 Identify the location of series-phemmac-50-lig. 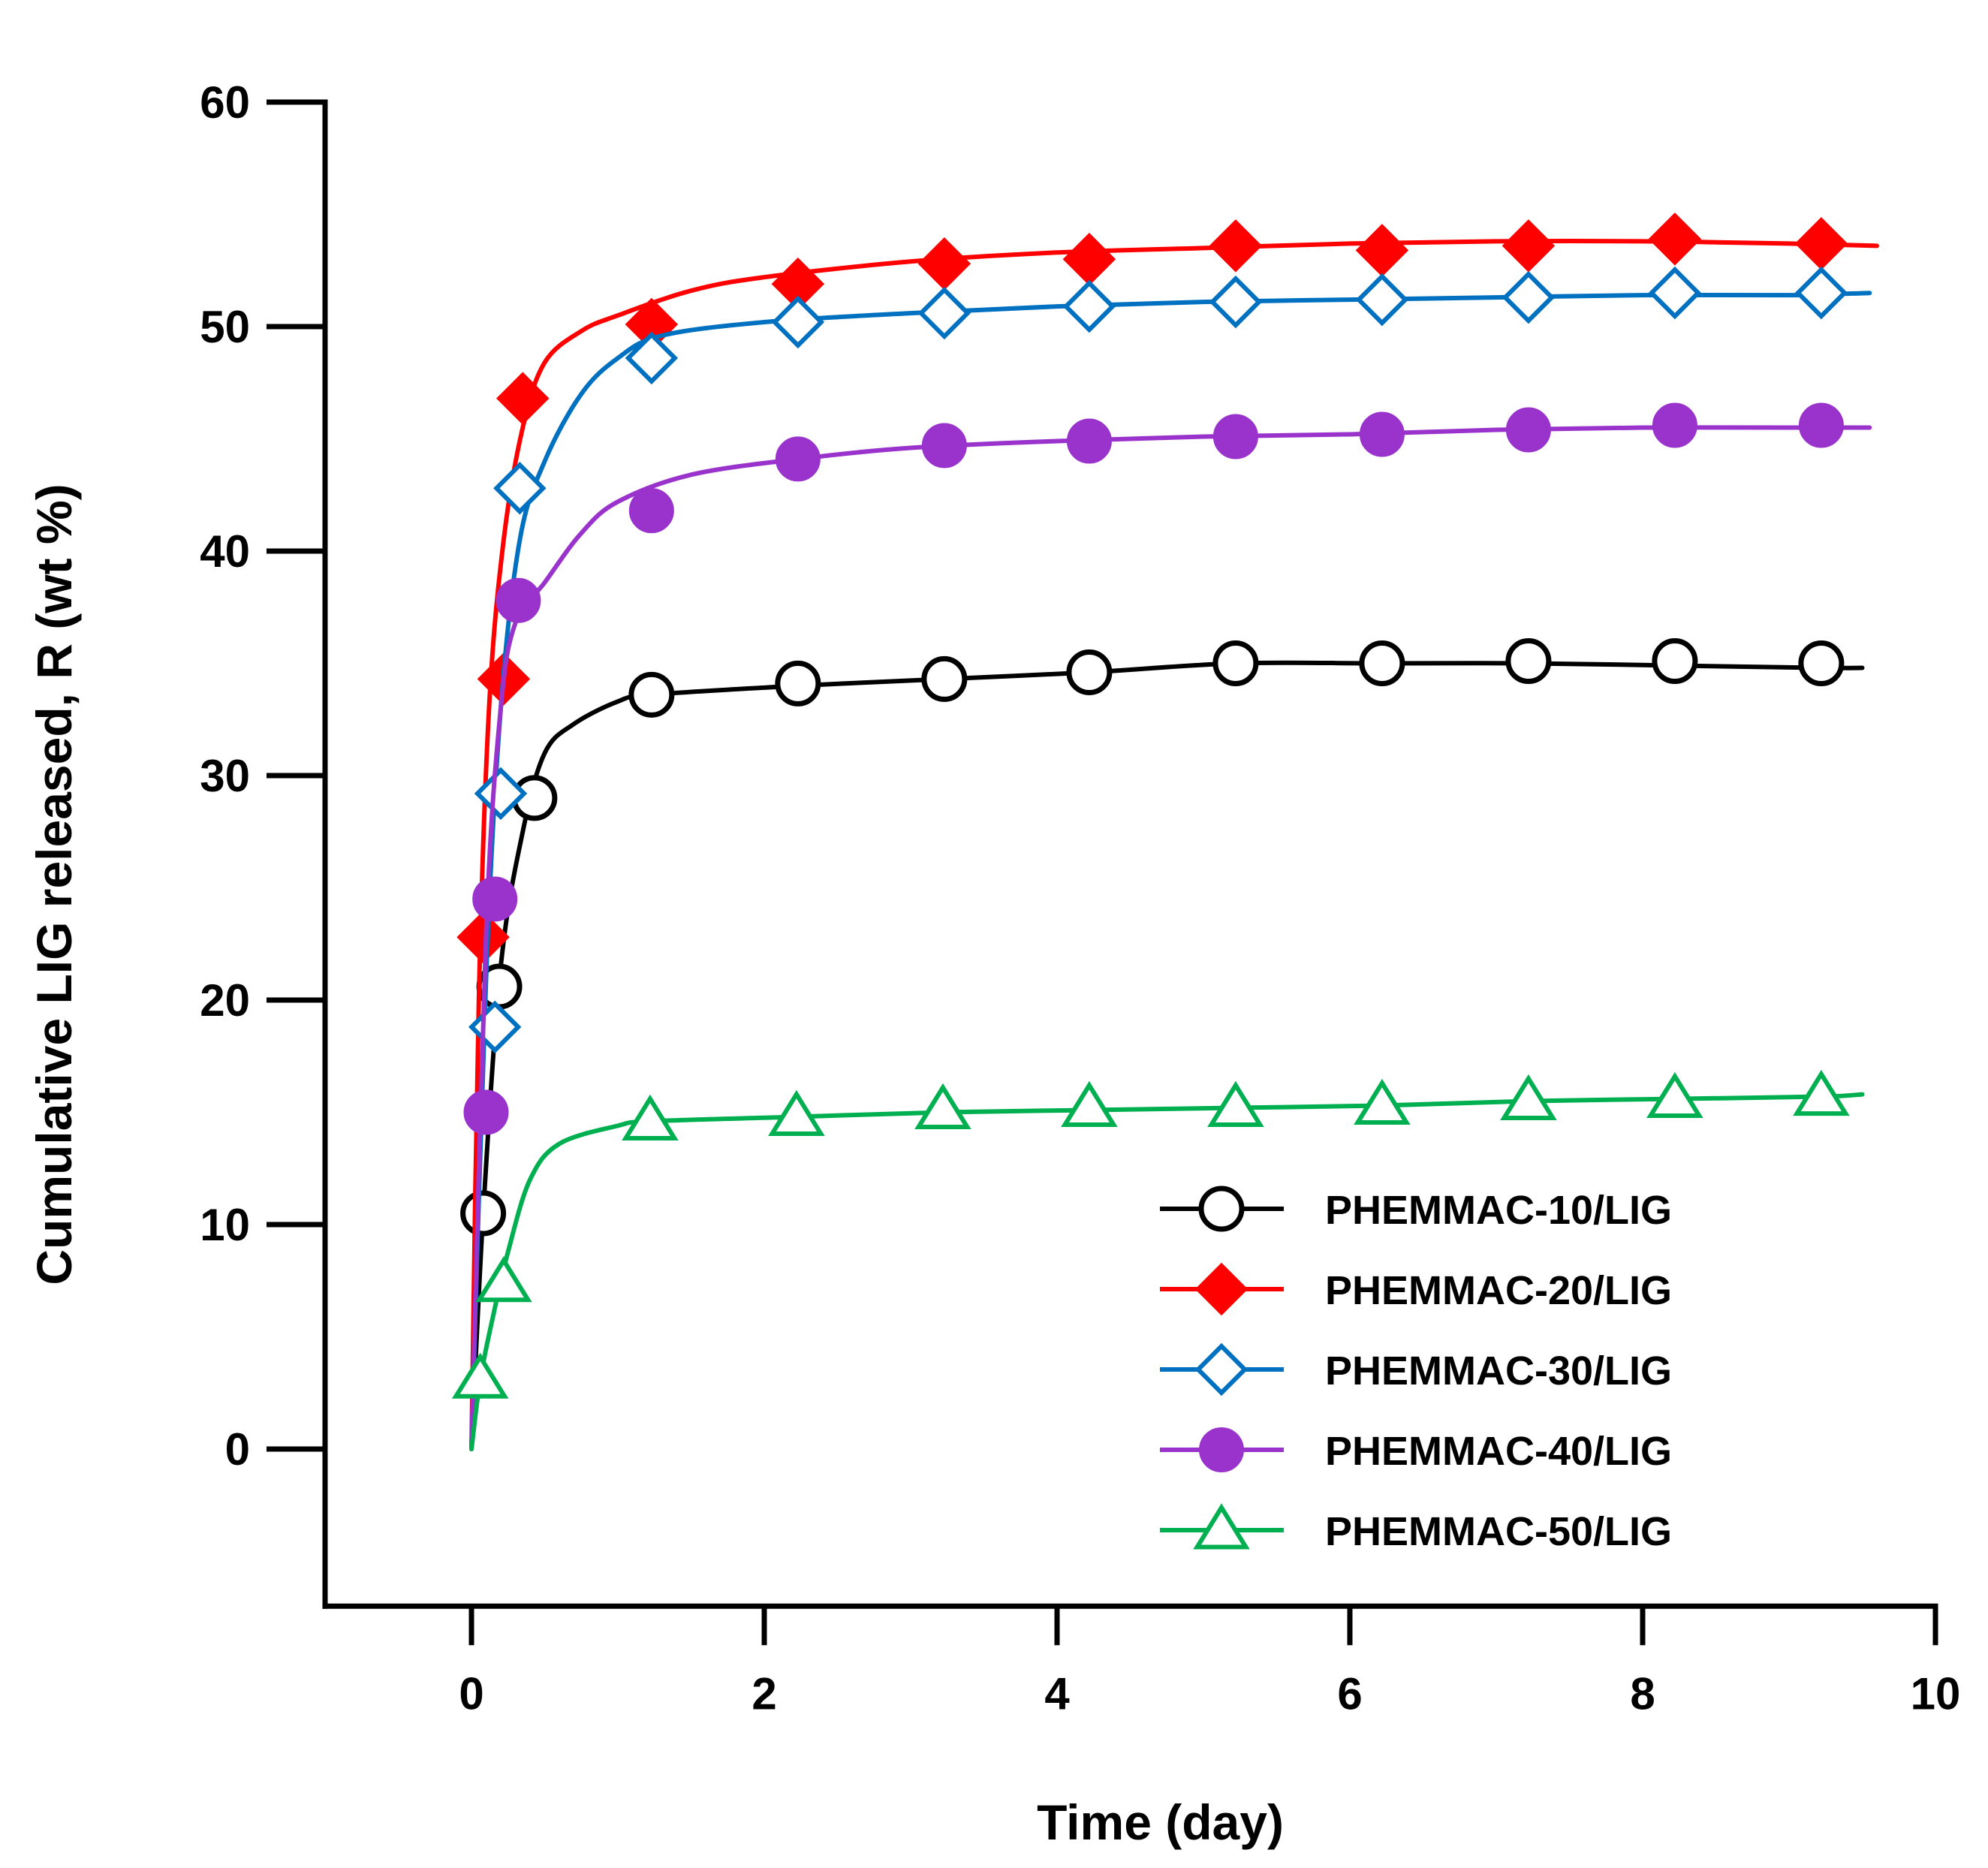
(1158, 1260).